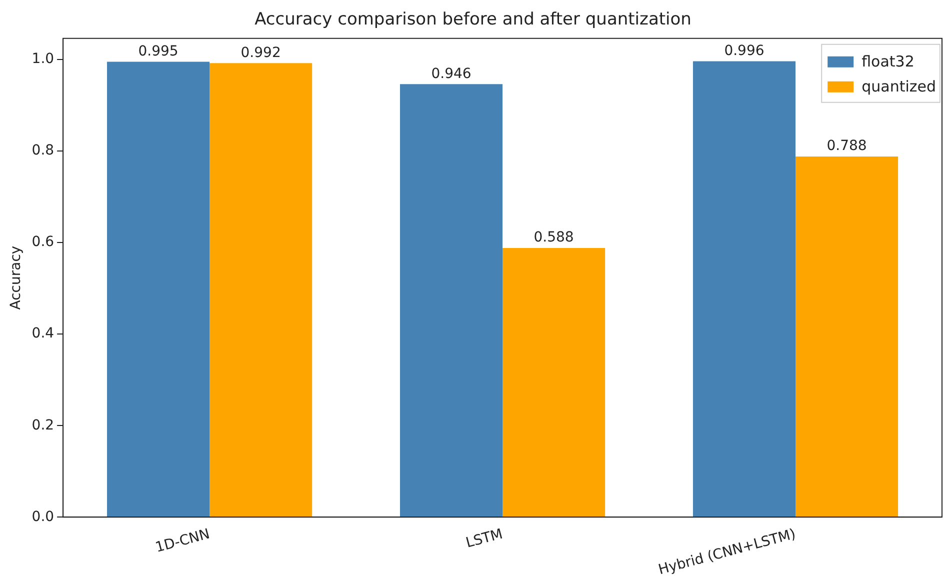 Image resolution: width=944 pixels, height=586 pixels. Describe the element at coordinates (473, 20) in the screenshot. I see `chart-title: Accuracy comparison before and after quantization` at that location.